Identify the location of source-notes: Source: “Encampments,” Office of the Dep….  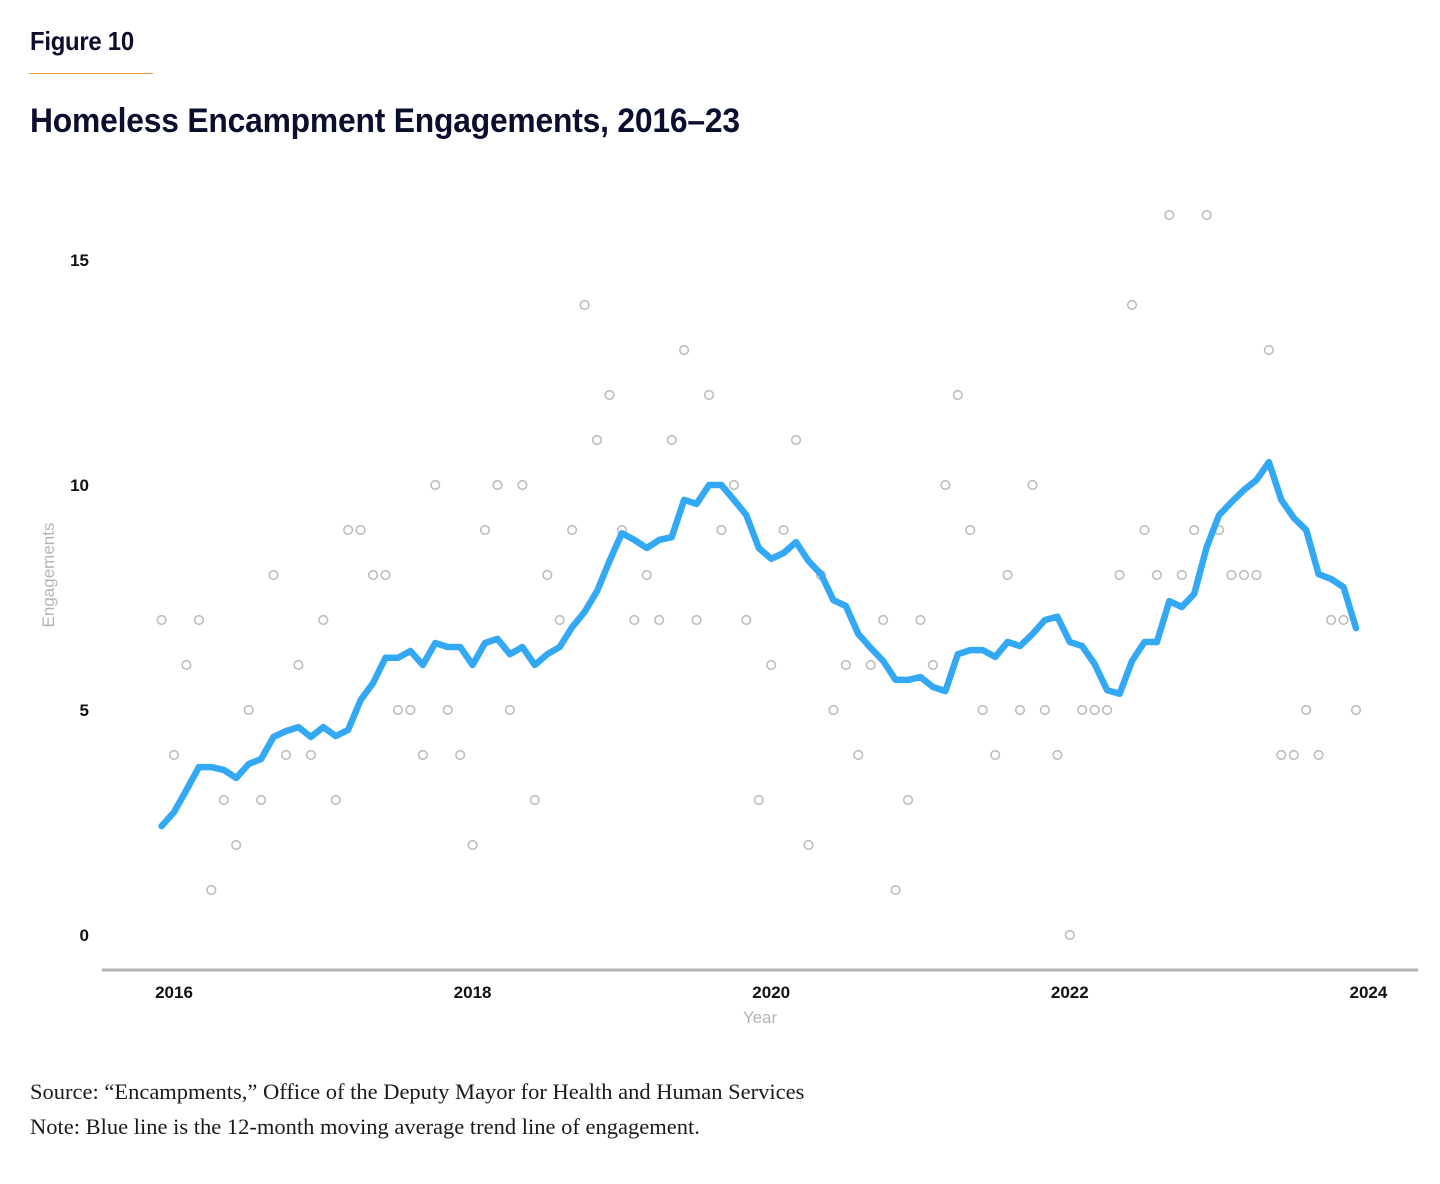
(417, 1109).